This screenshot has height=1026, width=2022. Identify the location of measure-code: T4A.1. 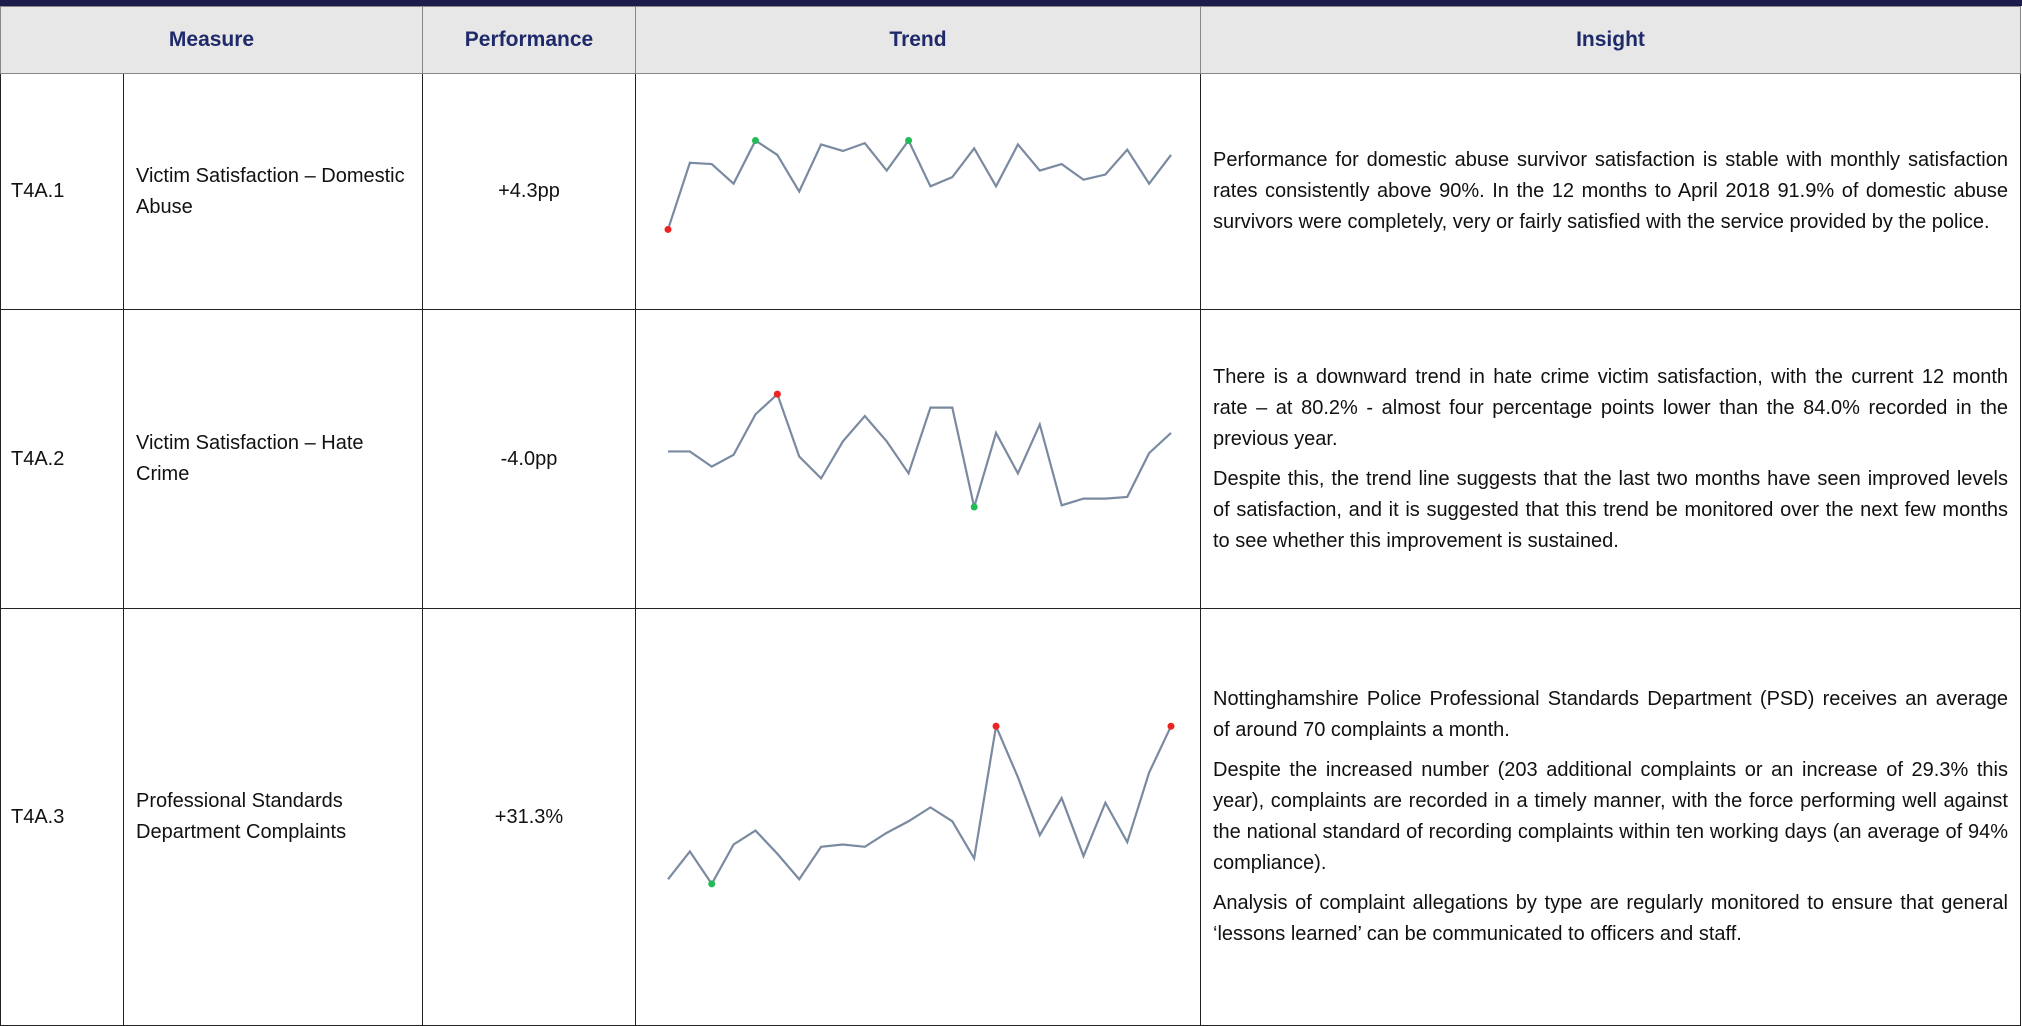
(62, 191).